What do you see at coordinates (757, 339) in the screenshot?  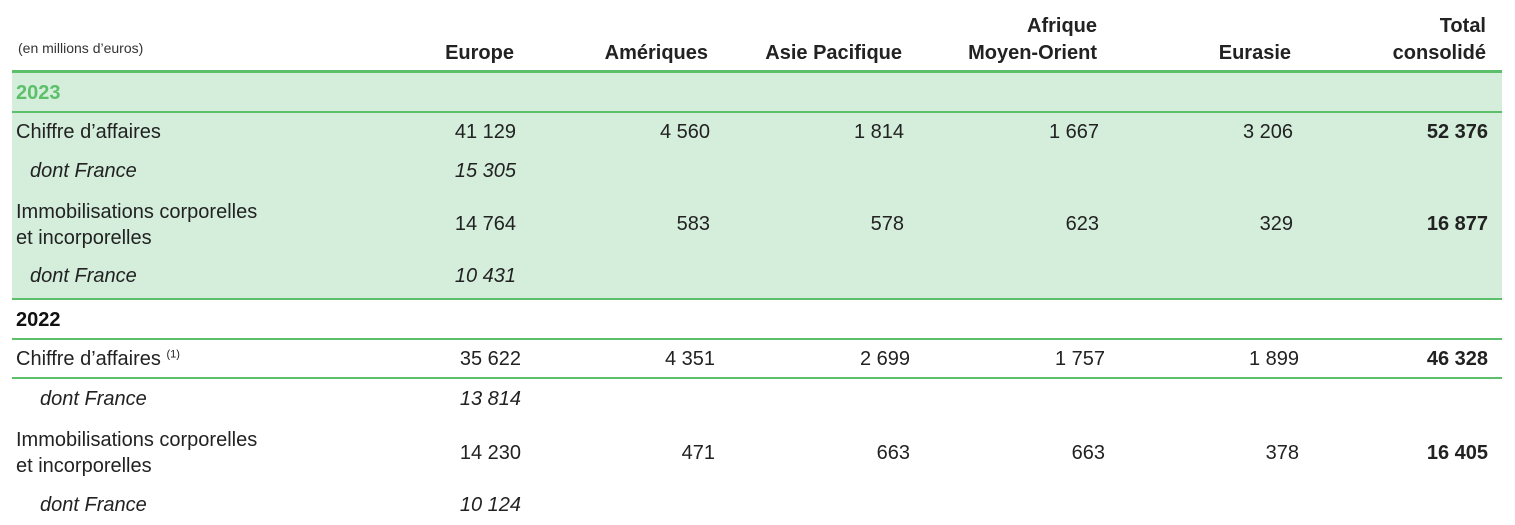 I see `section-2022-rule` at bounding box center [757, 339].